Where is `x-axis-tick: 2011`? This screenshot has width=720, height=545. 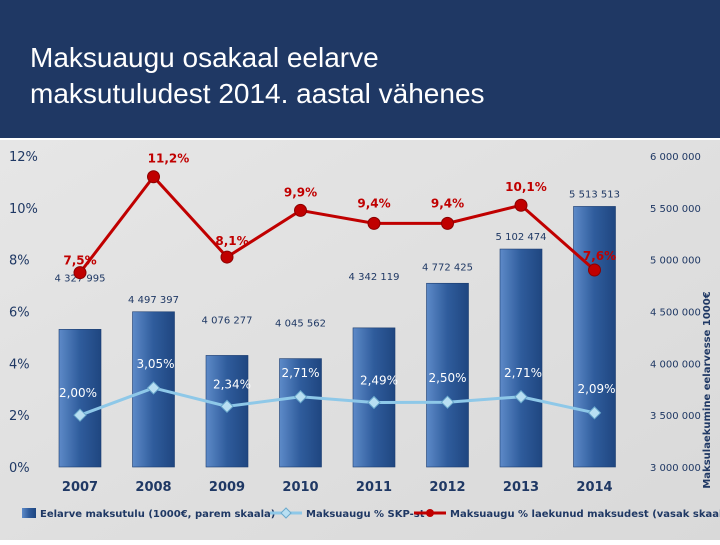 x-axis-tick: 2011 is located at coordinates (374, 487).